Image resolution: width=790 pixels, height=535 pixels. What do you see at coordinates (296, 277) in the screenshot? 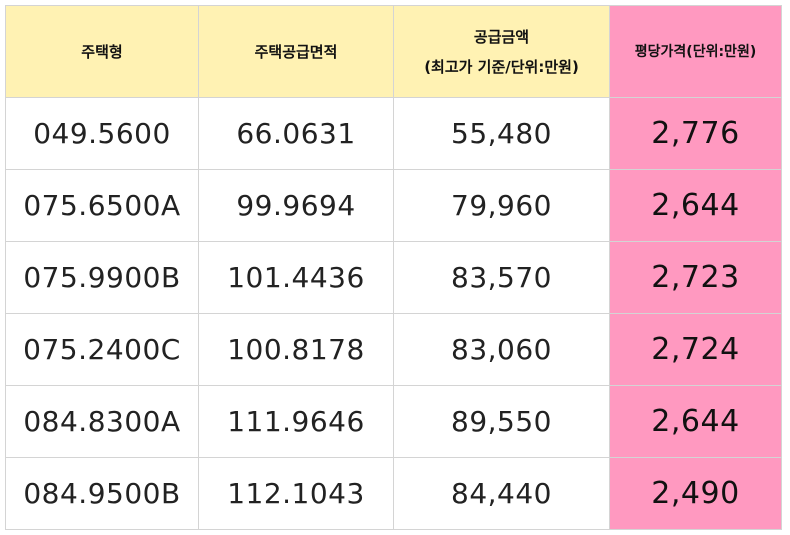
I see `supply-area-cell: 101.4436` at bounding box center [296, 277].